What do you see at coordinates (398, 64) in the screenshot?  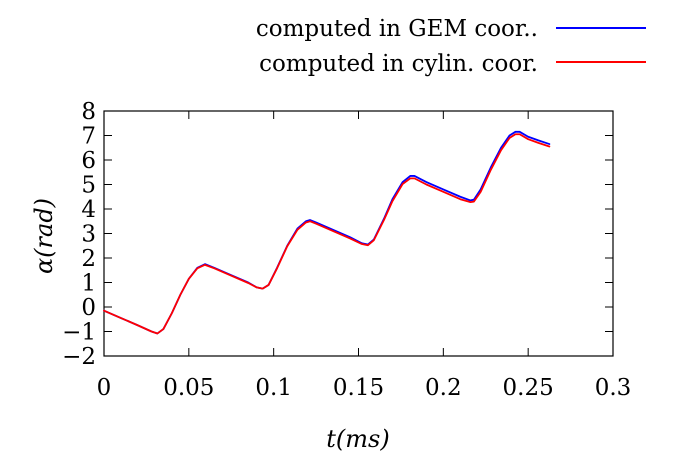 I see `legend-label-cylin: computed in cylin. coor.` at bounding box center [398, 64].